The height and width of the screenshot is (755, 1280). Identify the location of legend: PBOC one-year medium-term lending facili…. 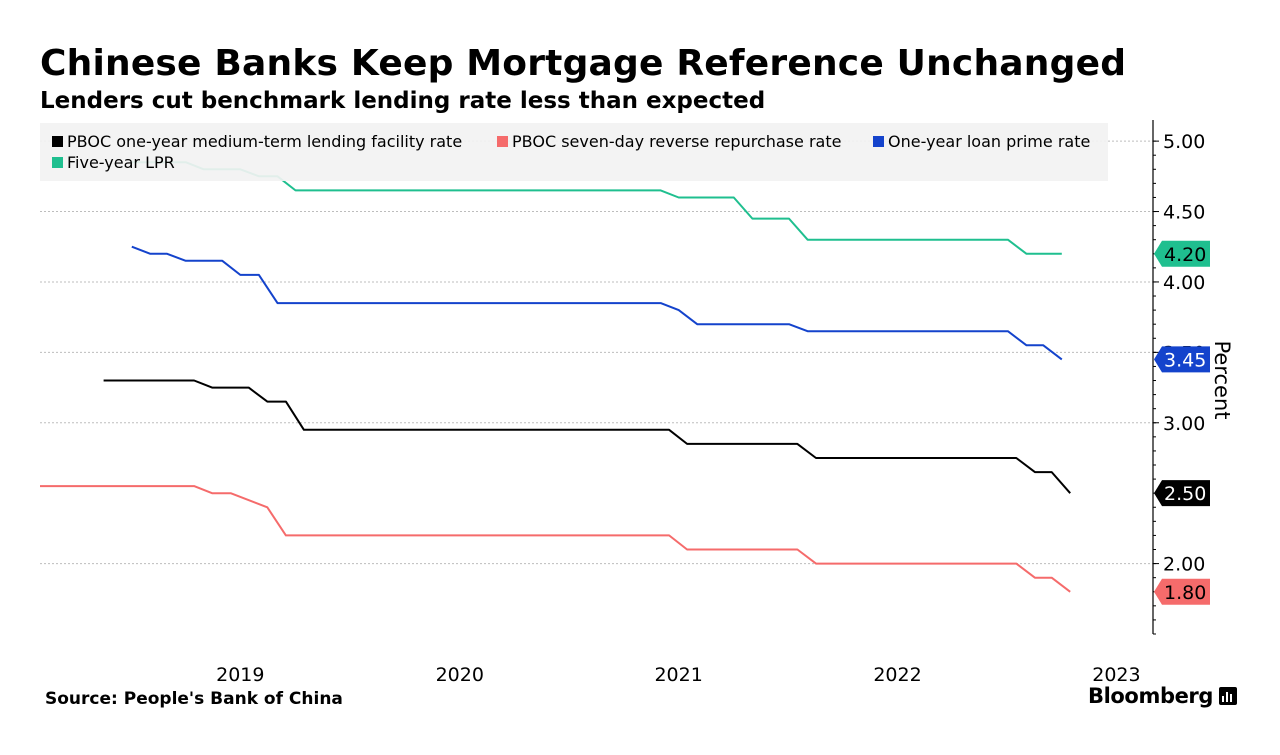
(574, 152).